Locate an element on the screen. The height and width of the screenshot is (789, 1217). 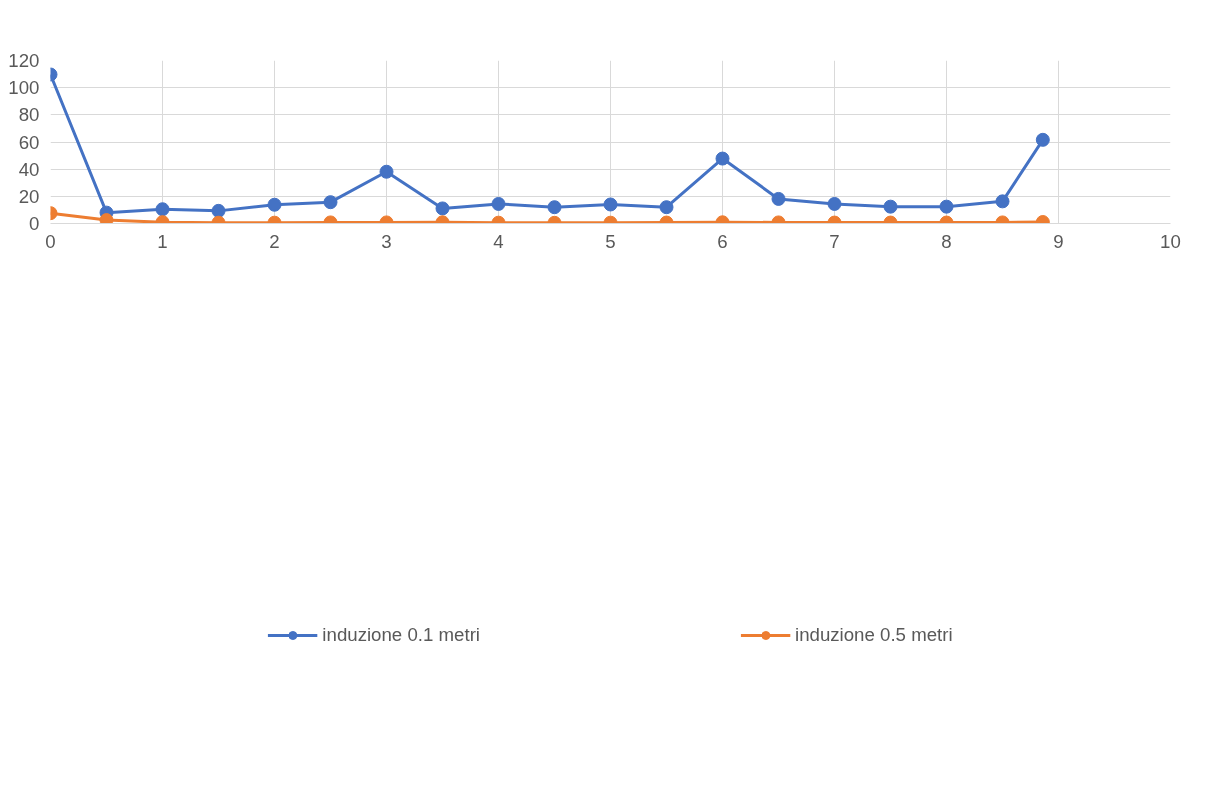
y-tick-label: 60 is located at coordinates (29, 142).